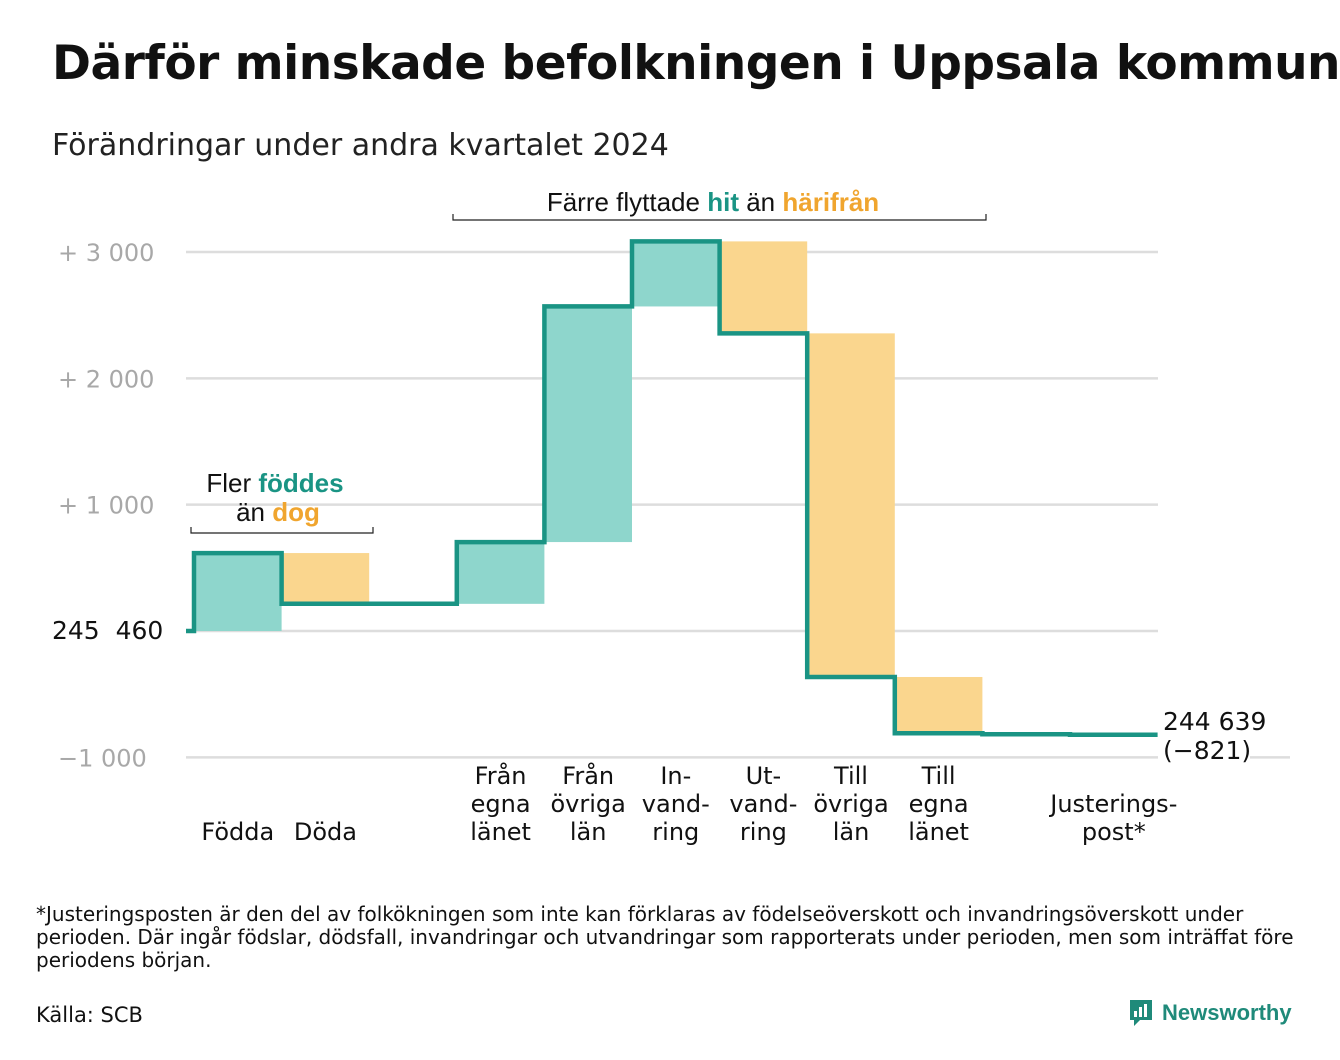  I want to click on newsworthy-logo-icon, so click(1141, 1013).